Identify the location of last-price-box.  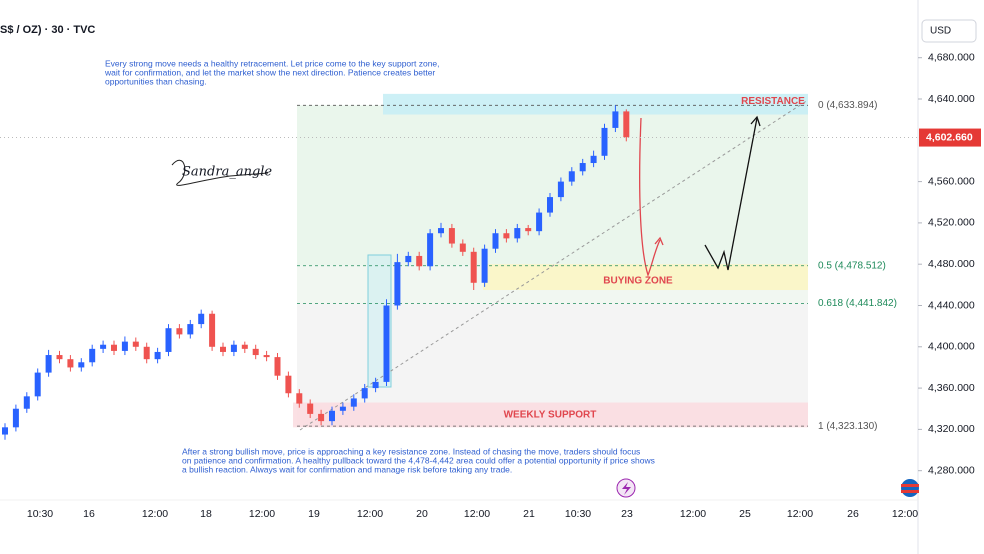
(950, 137).